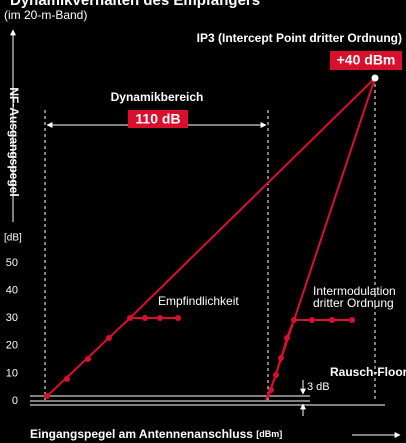 This screenshot has height=443, width=406. I want to click on y-axis-label: NF-Ausgangspegel, so click(14, 141).